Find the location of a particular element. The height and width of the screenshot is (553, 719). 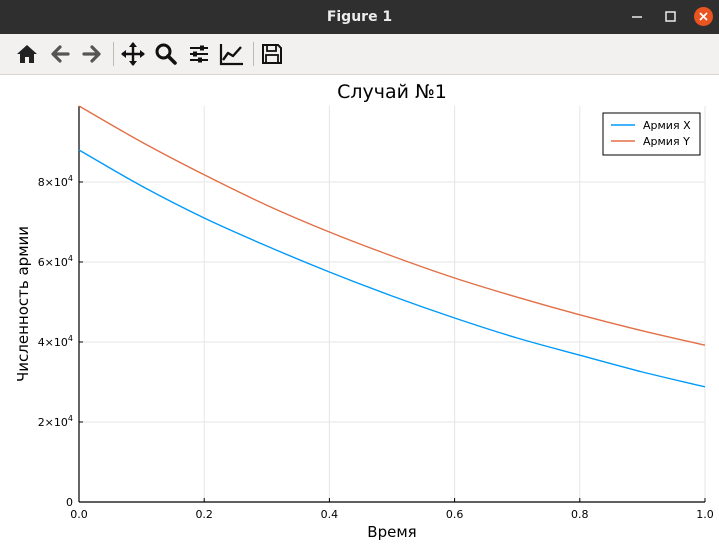

navigation-toolbar is located at coordinates (359, 54).